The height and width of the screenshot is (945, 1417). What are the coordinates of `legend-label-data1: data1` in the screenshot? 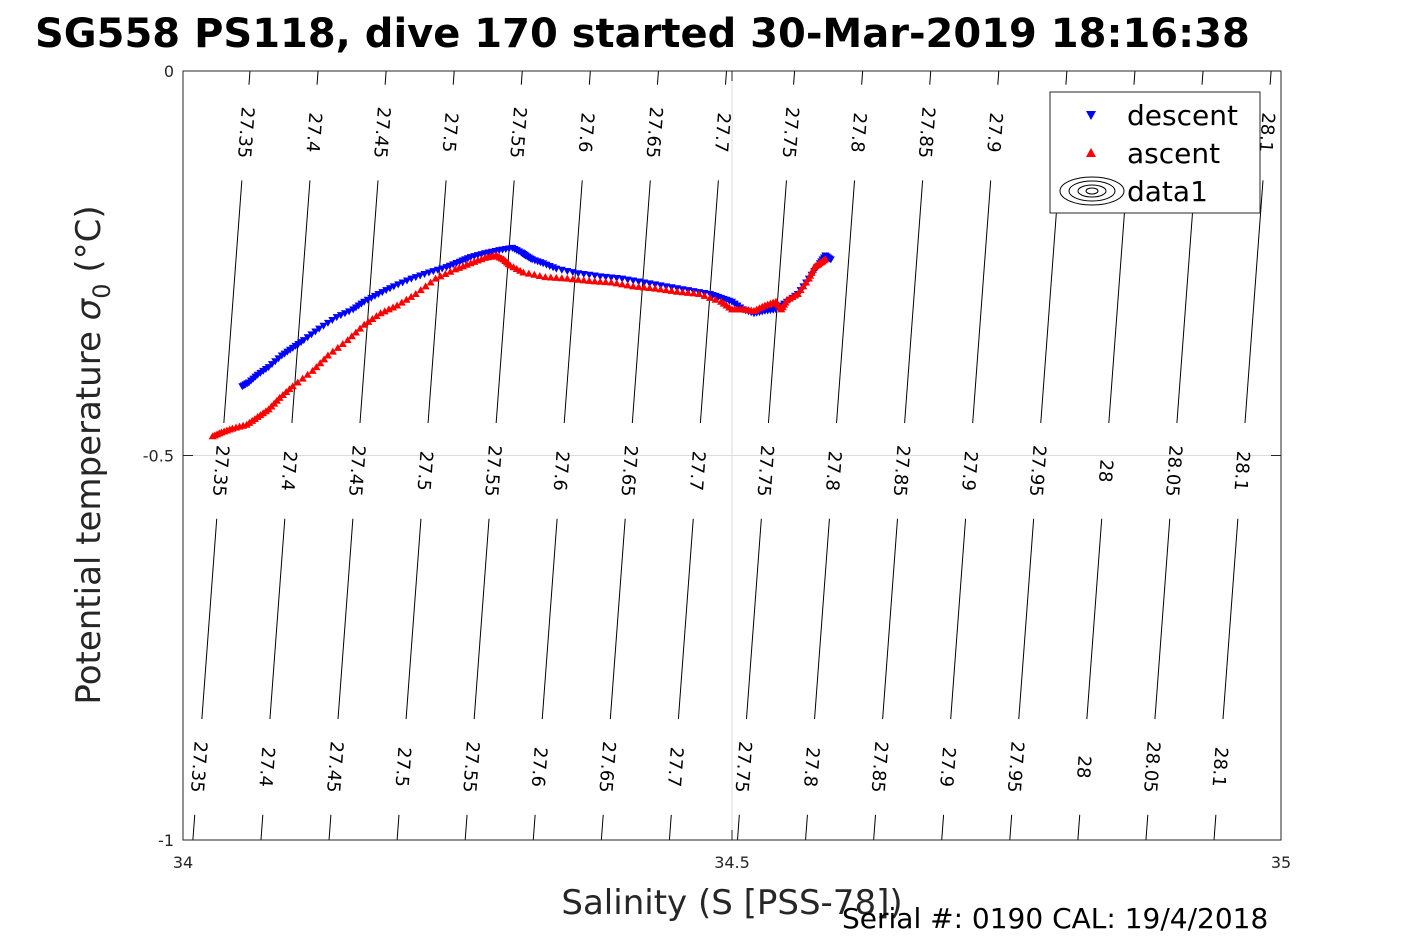 It's located at (1167, 191).